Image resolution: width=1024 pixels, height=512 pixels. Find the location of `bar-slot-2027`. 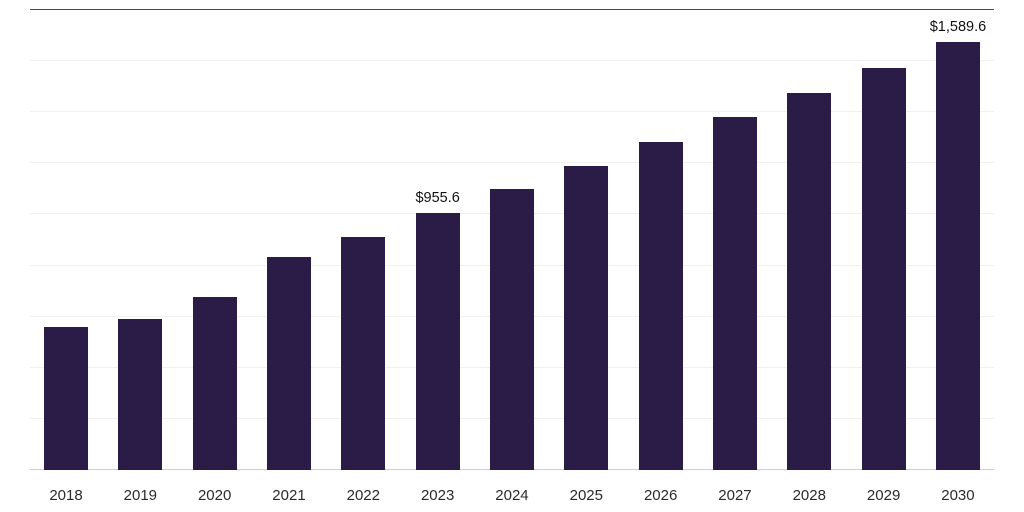

bar-slot-2027 is located at coordinates (734, 240).